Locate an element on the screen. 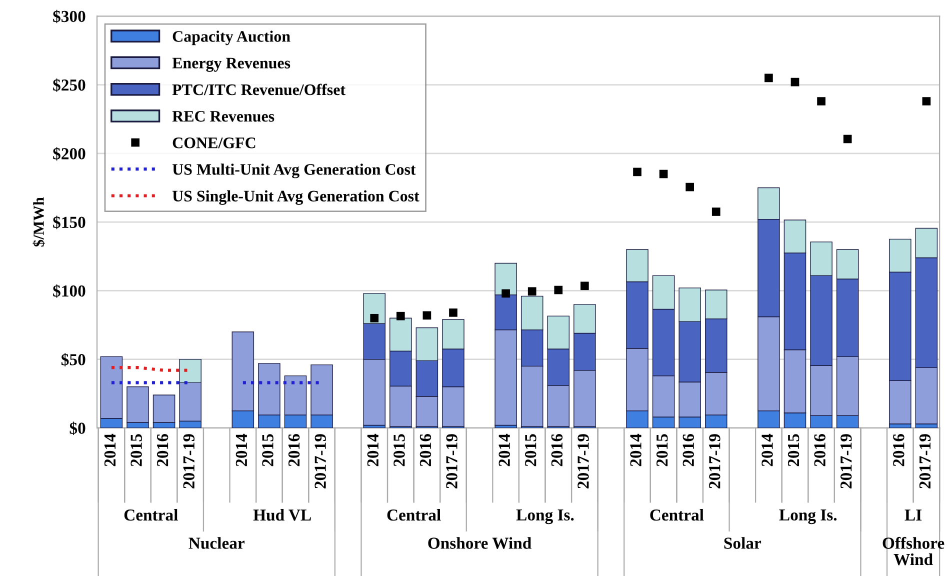 Image resolution: width=951 pixels, height=576 pixels. y-tick-label: $200 is located at coordinates (69, 153).